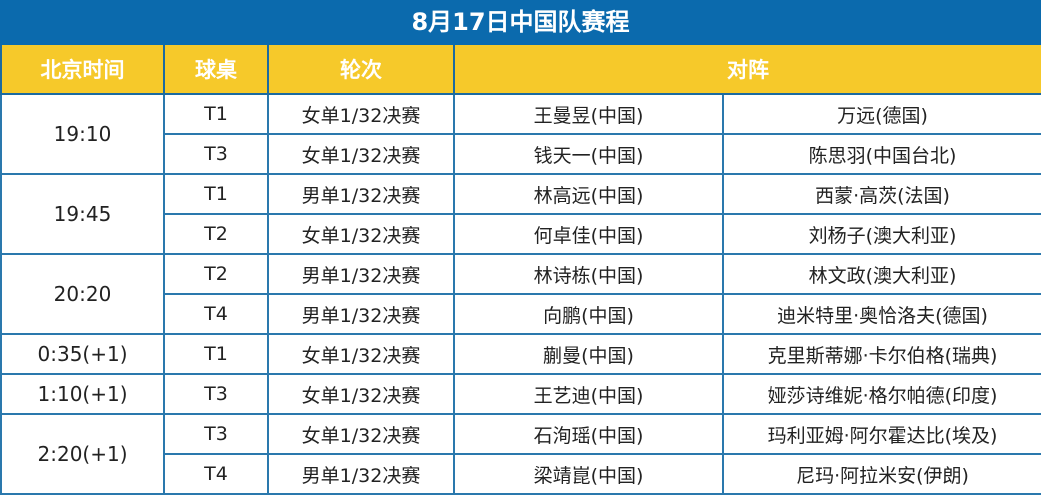 The height and width of the screenshot is (498, 1041). What do you see at coordinates (588, 154) in the screenshot?
I see `player-cell: 钱天一(中国)` at bounding box center [588, 154].